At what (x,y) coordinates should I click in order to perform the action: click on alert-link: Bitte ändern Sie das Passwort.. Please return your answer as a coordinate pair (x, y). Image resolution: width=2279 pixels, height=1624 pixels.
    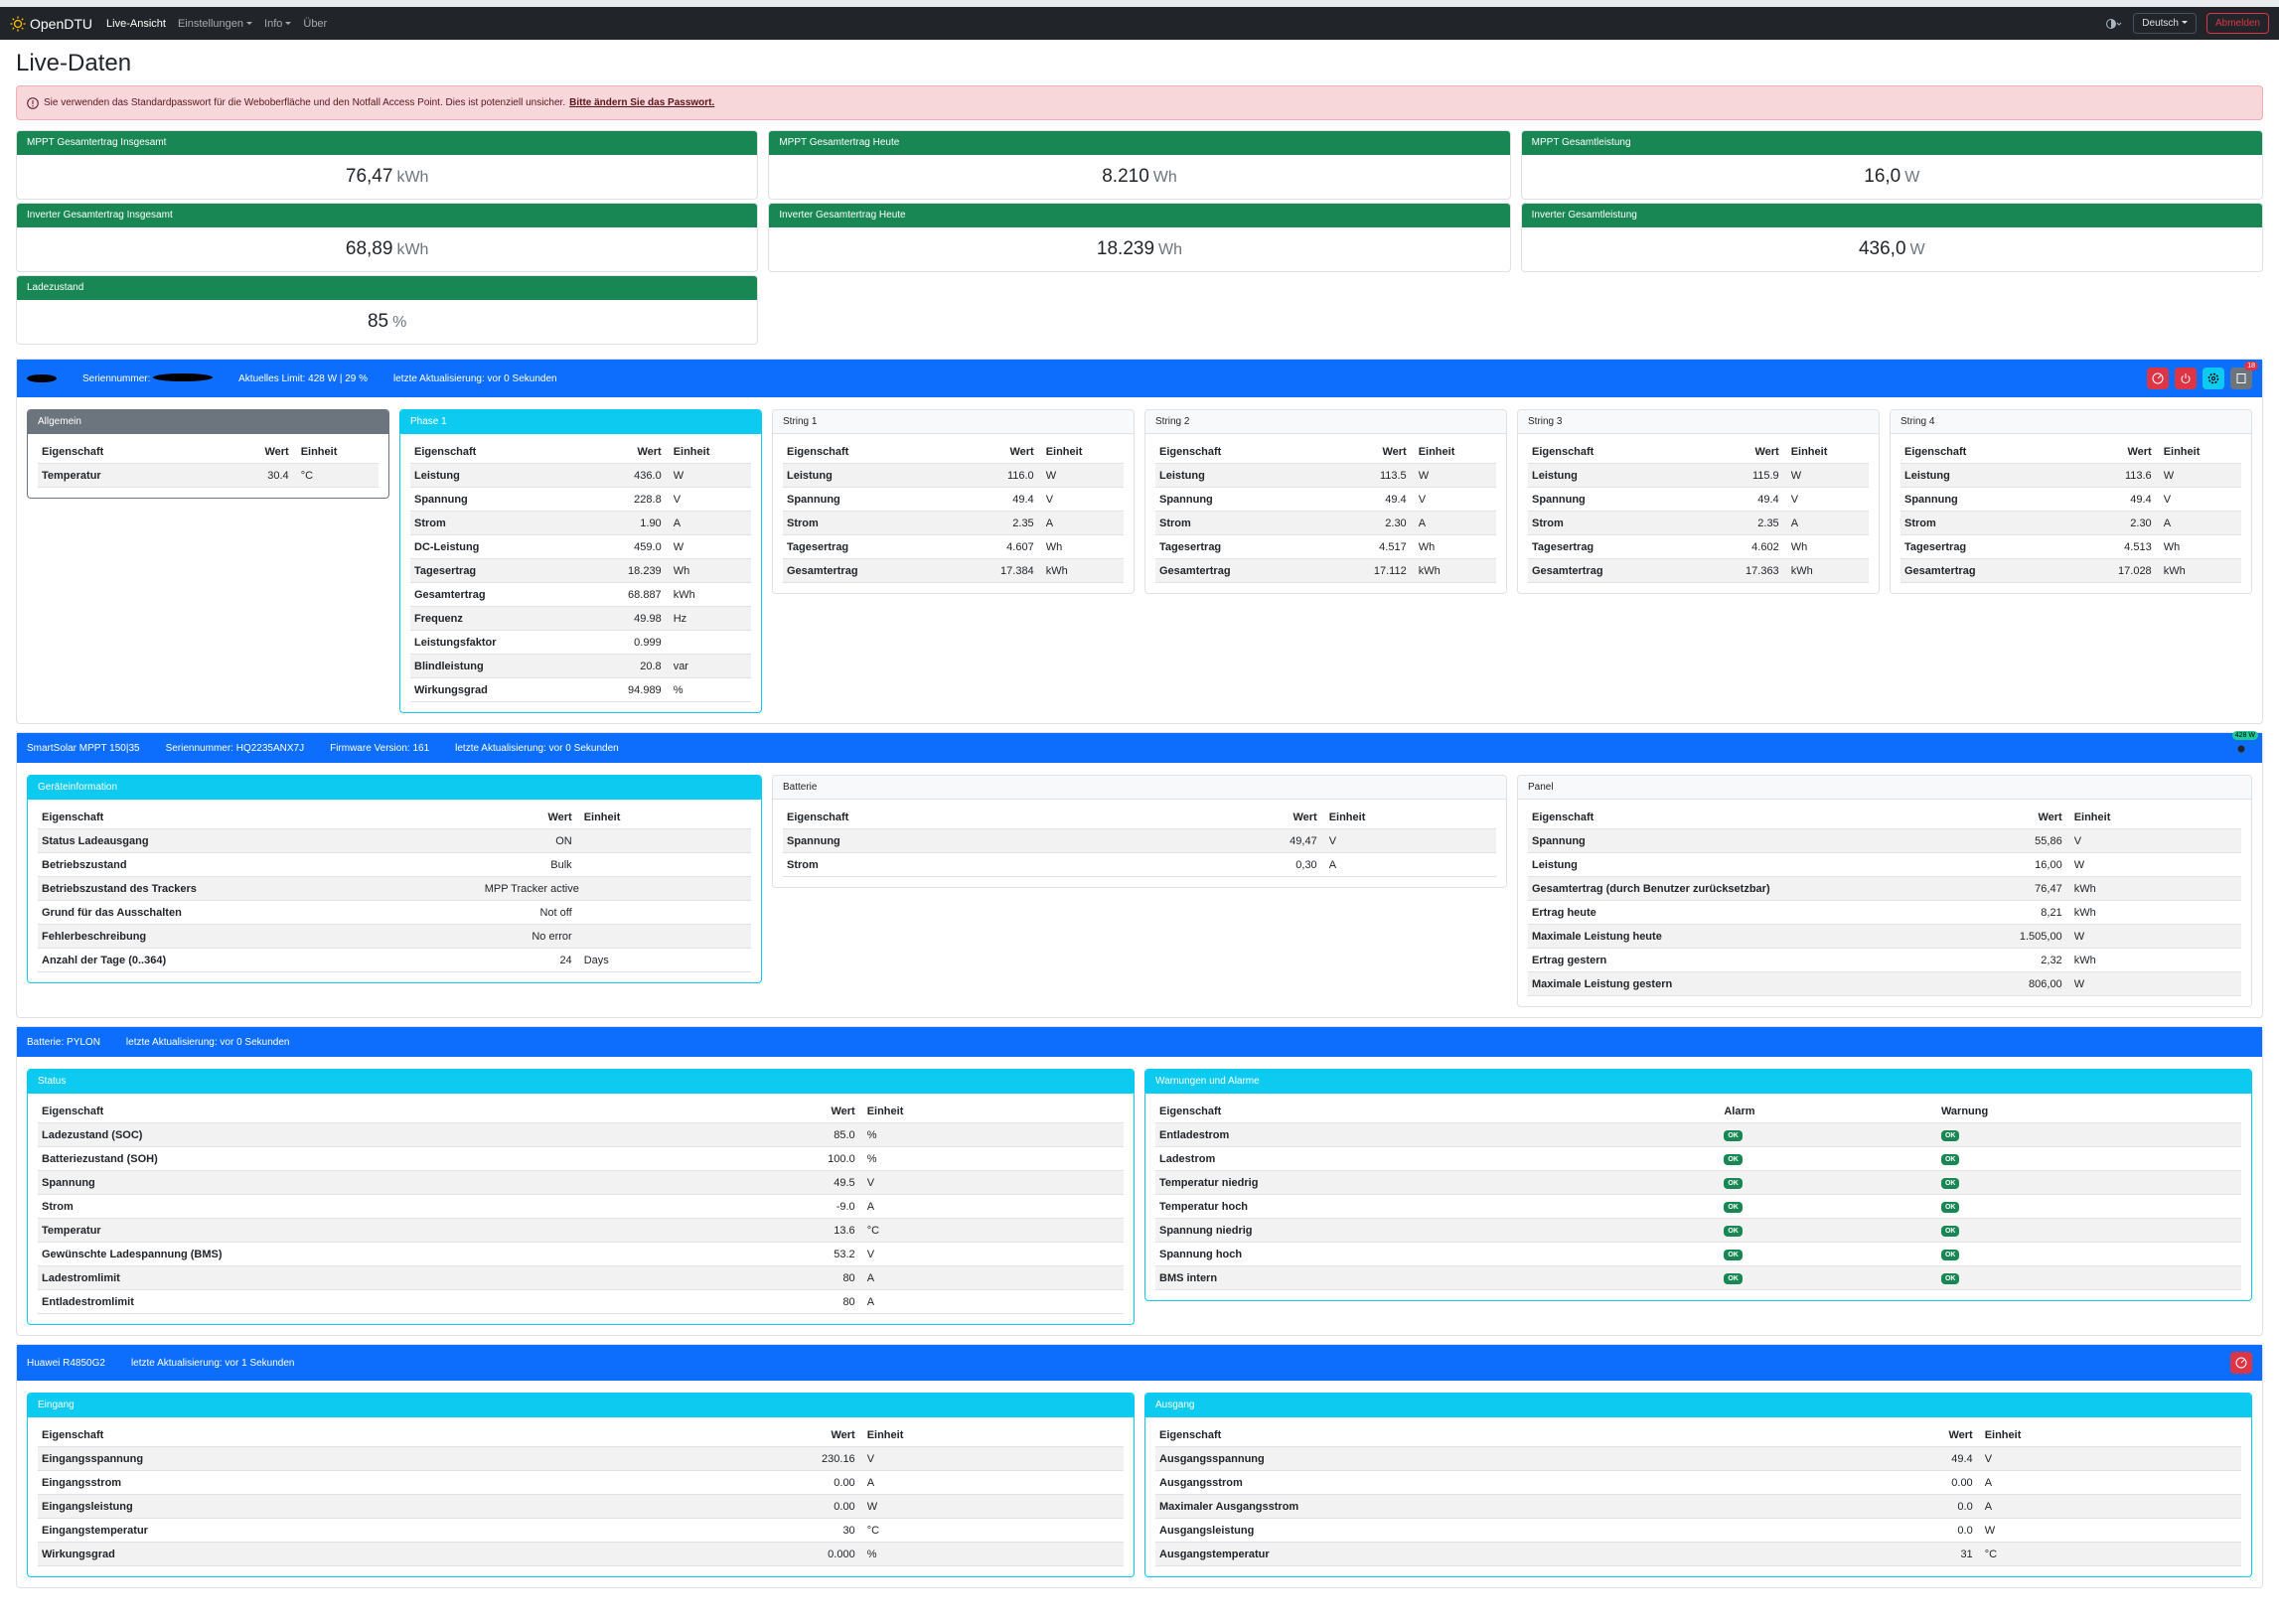
    Looking at the image, I should click on (642, 102).